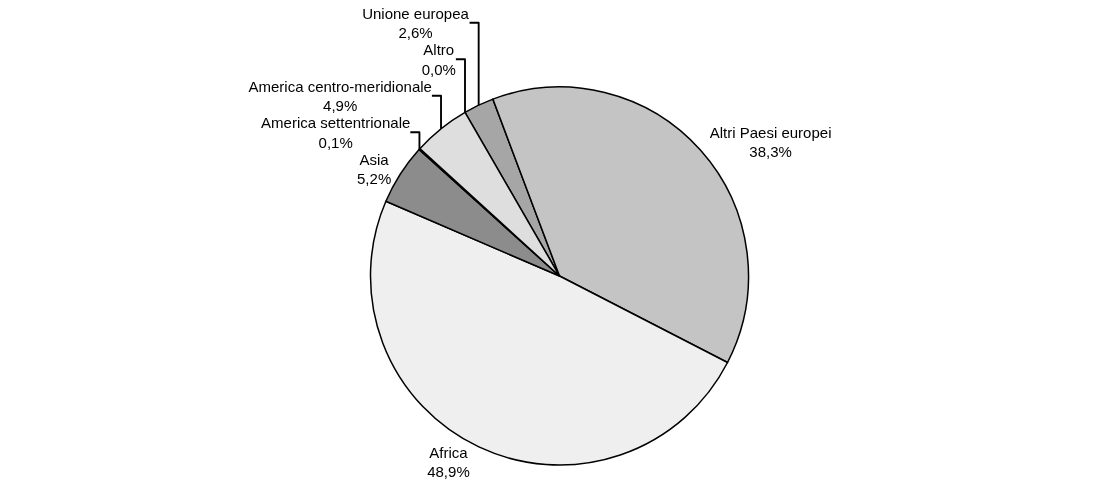  Describe the element at coordinates (336, 122) in the screenshot. I see `slice-label: America settentrionale` at that location.